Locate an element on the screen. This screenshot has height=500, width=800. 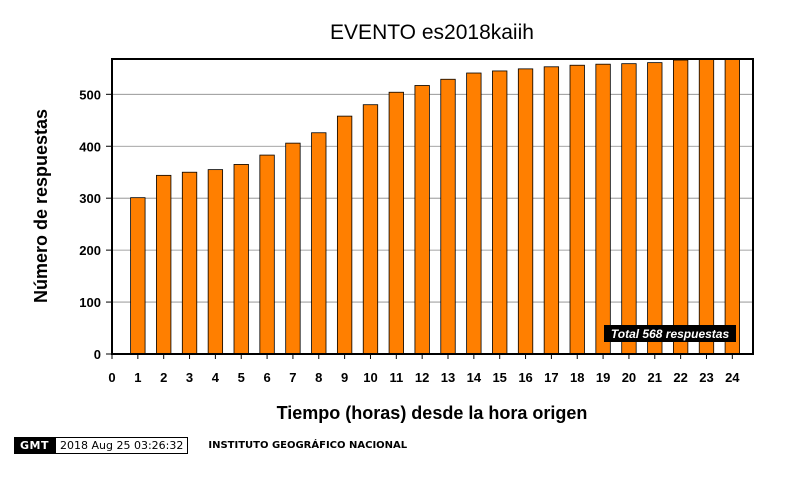
total-annotation: Total 568 respuestas is located at coordinates (670, 333).